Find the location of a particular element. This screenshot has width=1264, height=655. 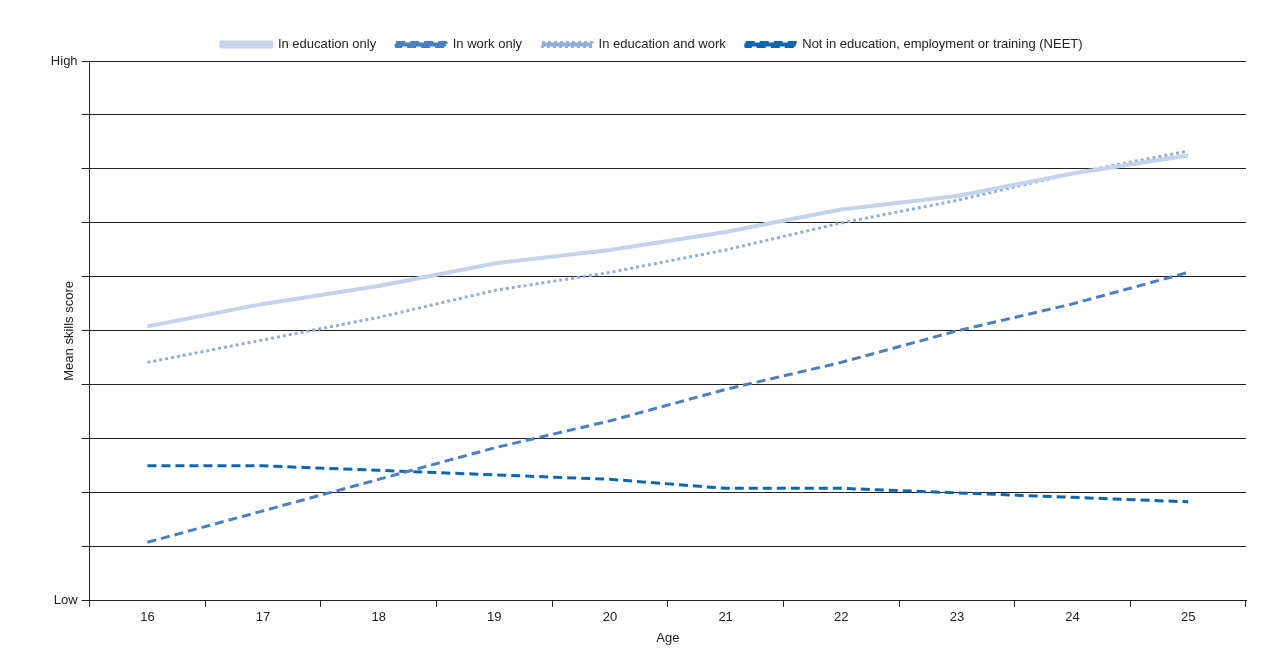

text: Low is located at coordinates (66, 600).